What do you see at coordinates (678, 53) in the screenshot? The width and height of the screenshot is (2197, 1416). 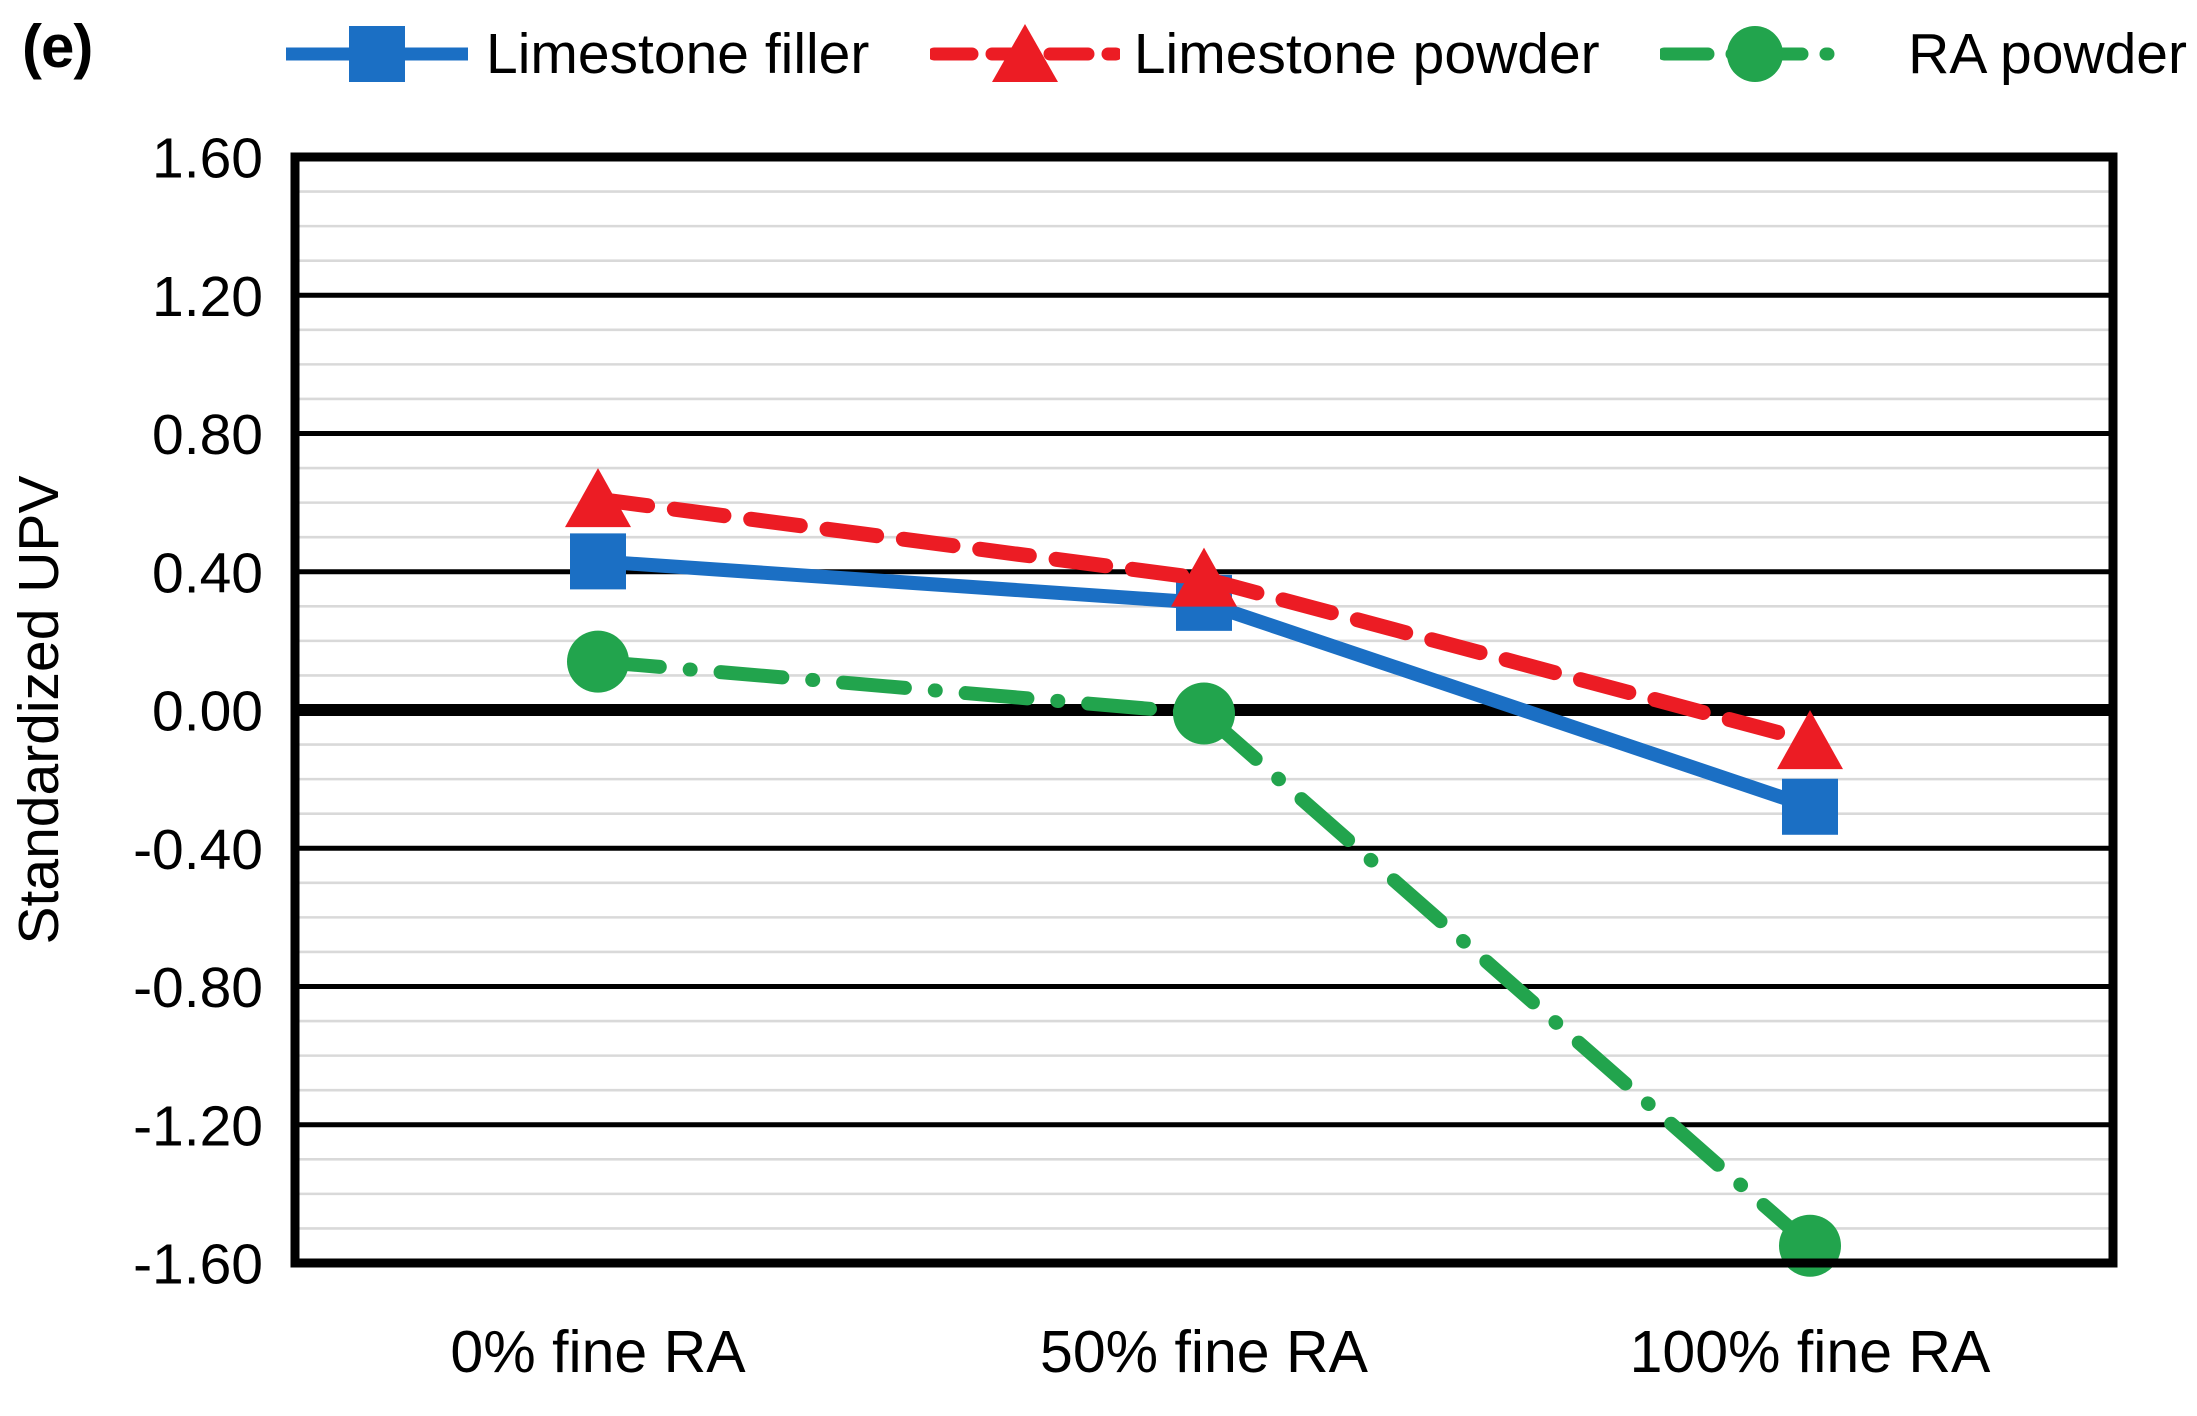 I see `legend-label: Limestone filler` at bounding box center [678, 53].